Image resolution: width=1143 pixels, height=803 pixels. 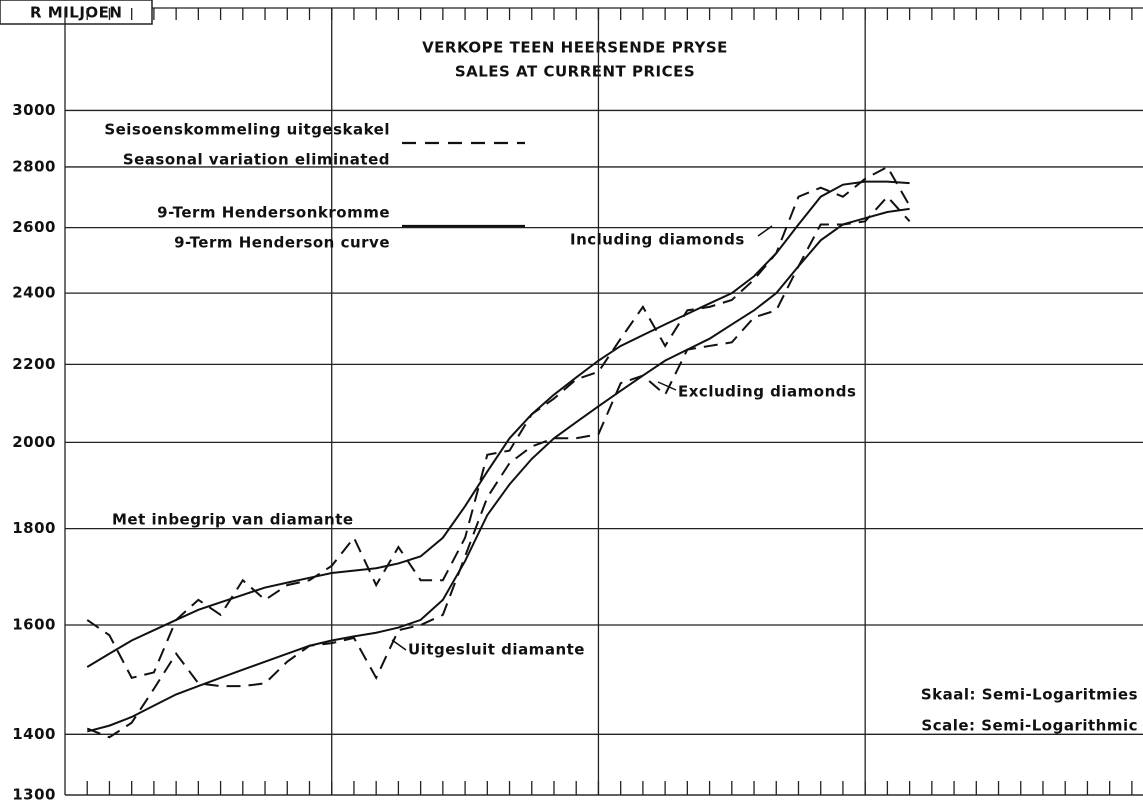 I want to click on unit-box, so click(x=76, y=12).